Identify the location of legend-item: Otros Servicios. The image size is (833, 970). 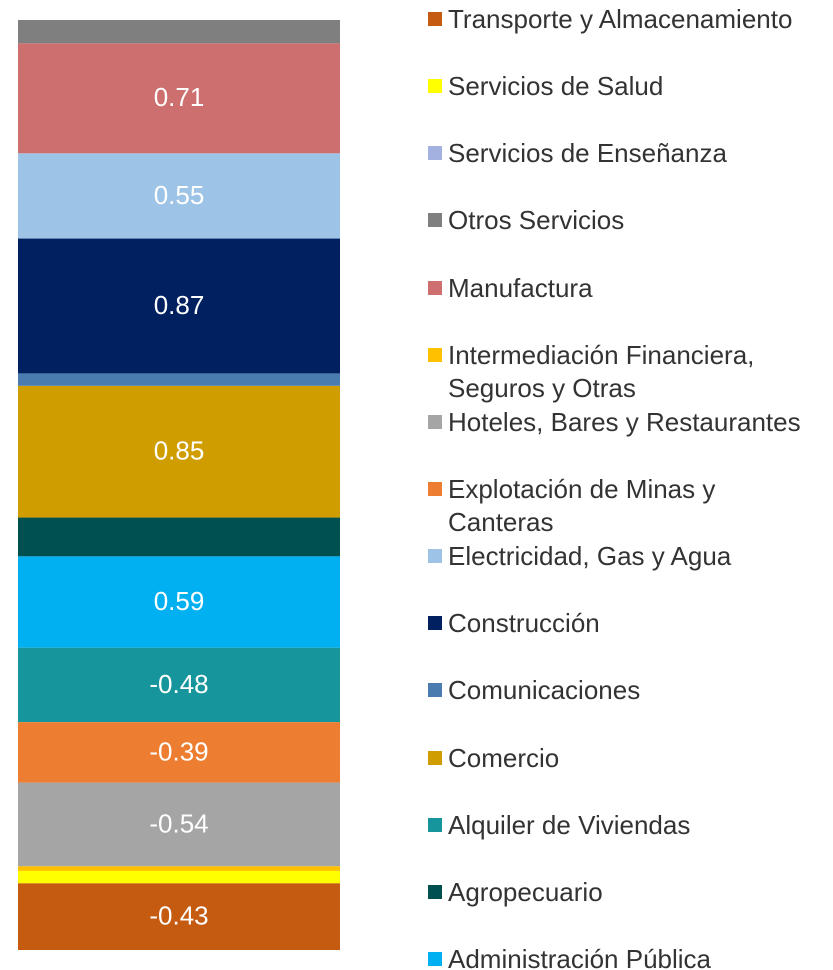
(628, 220).